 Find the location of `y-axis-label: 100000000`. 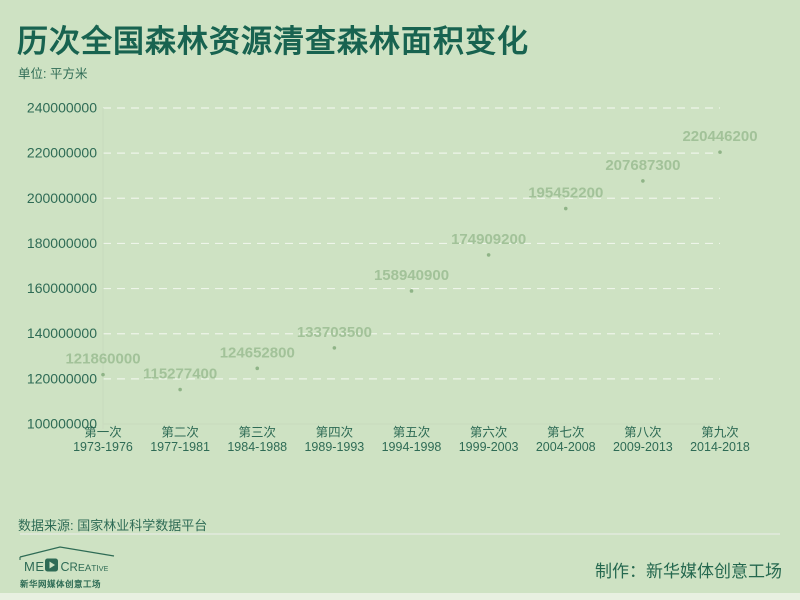

y-axis-label: 100000000 is located at coordinates (62, 424).